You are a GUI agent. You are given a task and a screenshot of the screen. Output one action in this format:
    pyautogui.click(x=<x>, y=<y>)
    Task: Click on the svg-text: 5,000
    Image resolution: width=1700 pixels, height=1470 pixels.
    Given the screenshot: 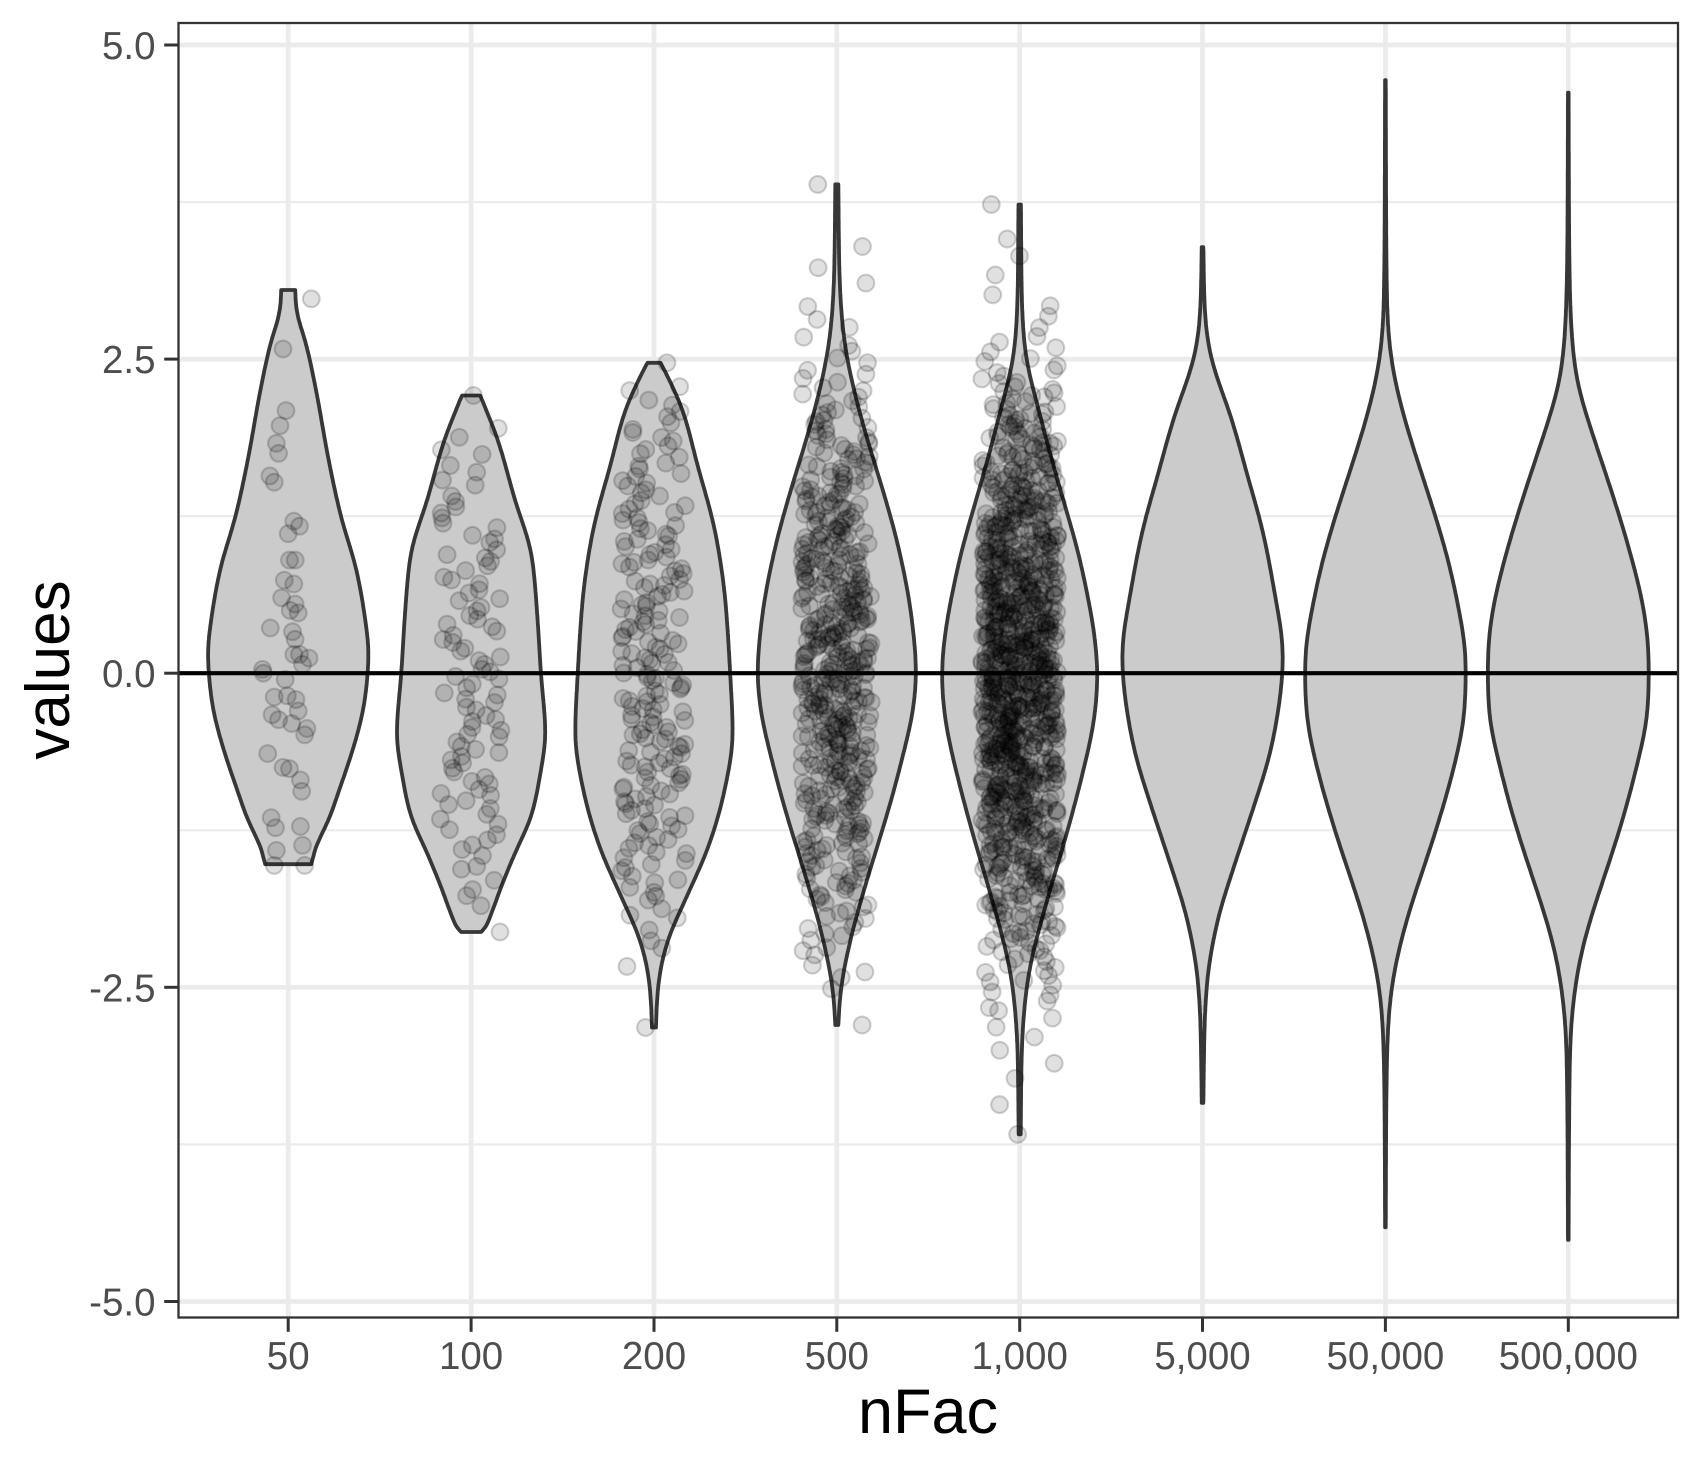 What is the action you would take?
    pyautogui.click(x=1202, y=1356)
    